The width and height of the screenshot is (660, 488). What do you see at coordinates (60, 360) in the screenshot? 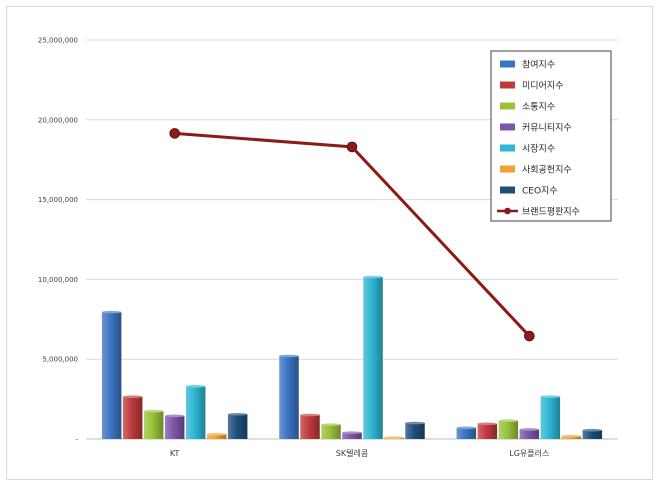
I see `y-tick-label: 5,000,000` at bounding box center [60, 360].